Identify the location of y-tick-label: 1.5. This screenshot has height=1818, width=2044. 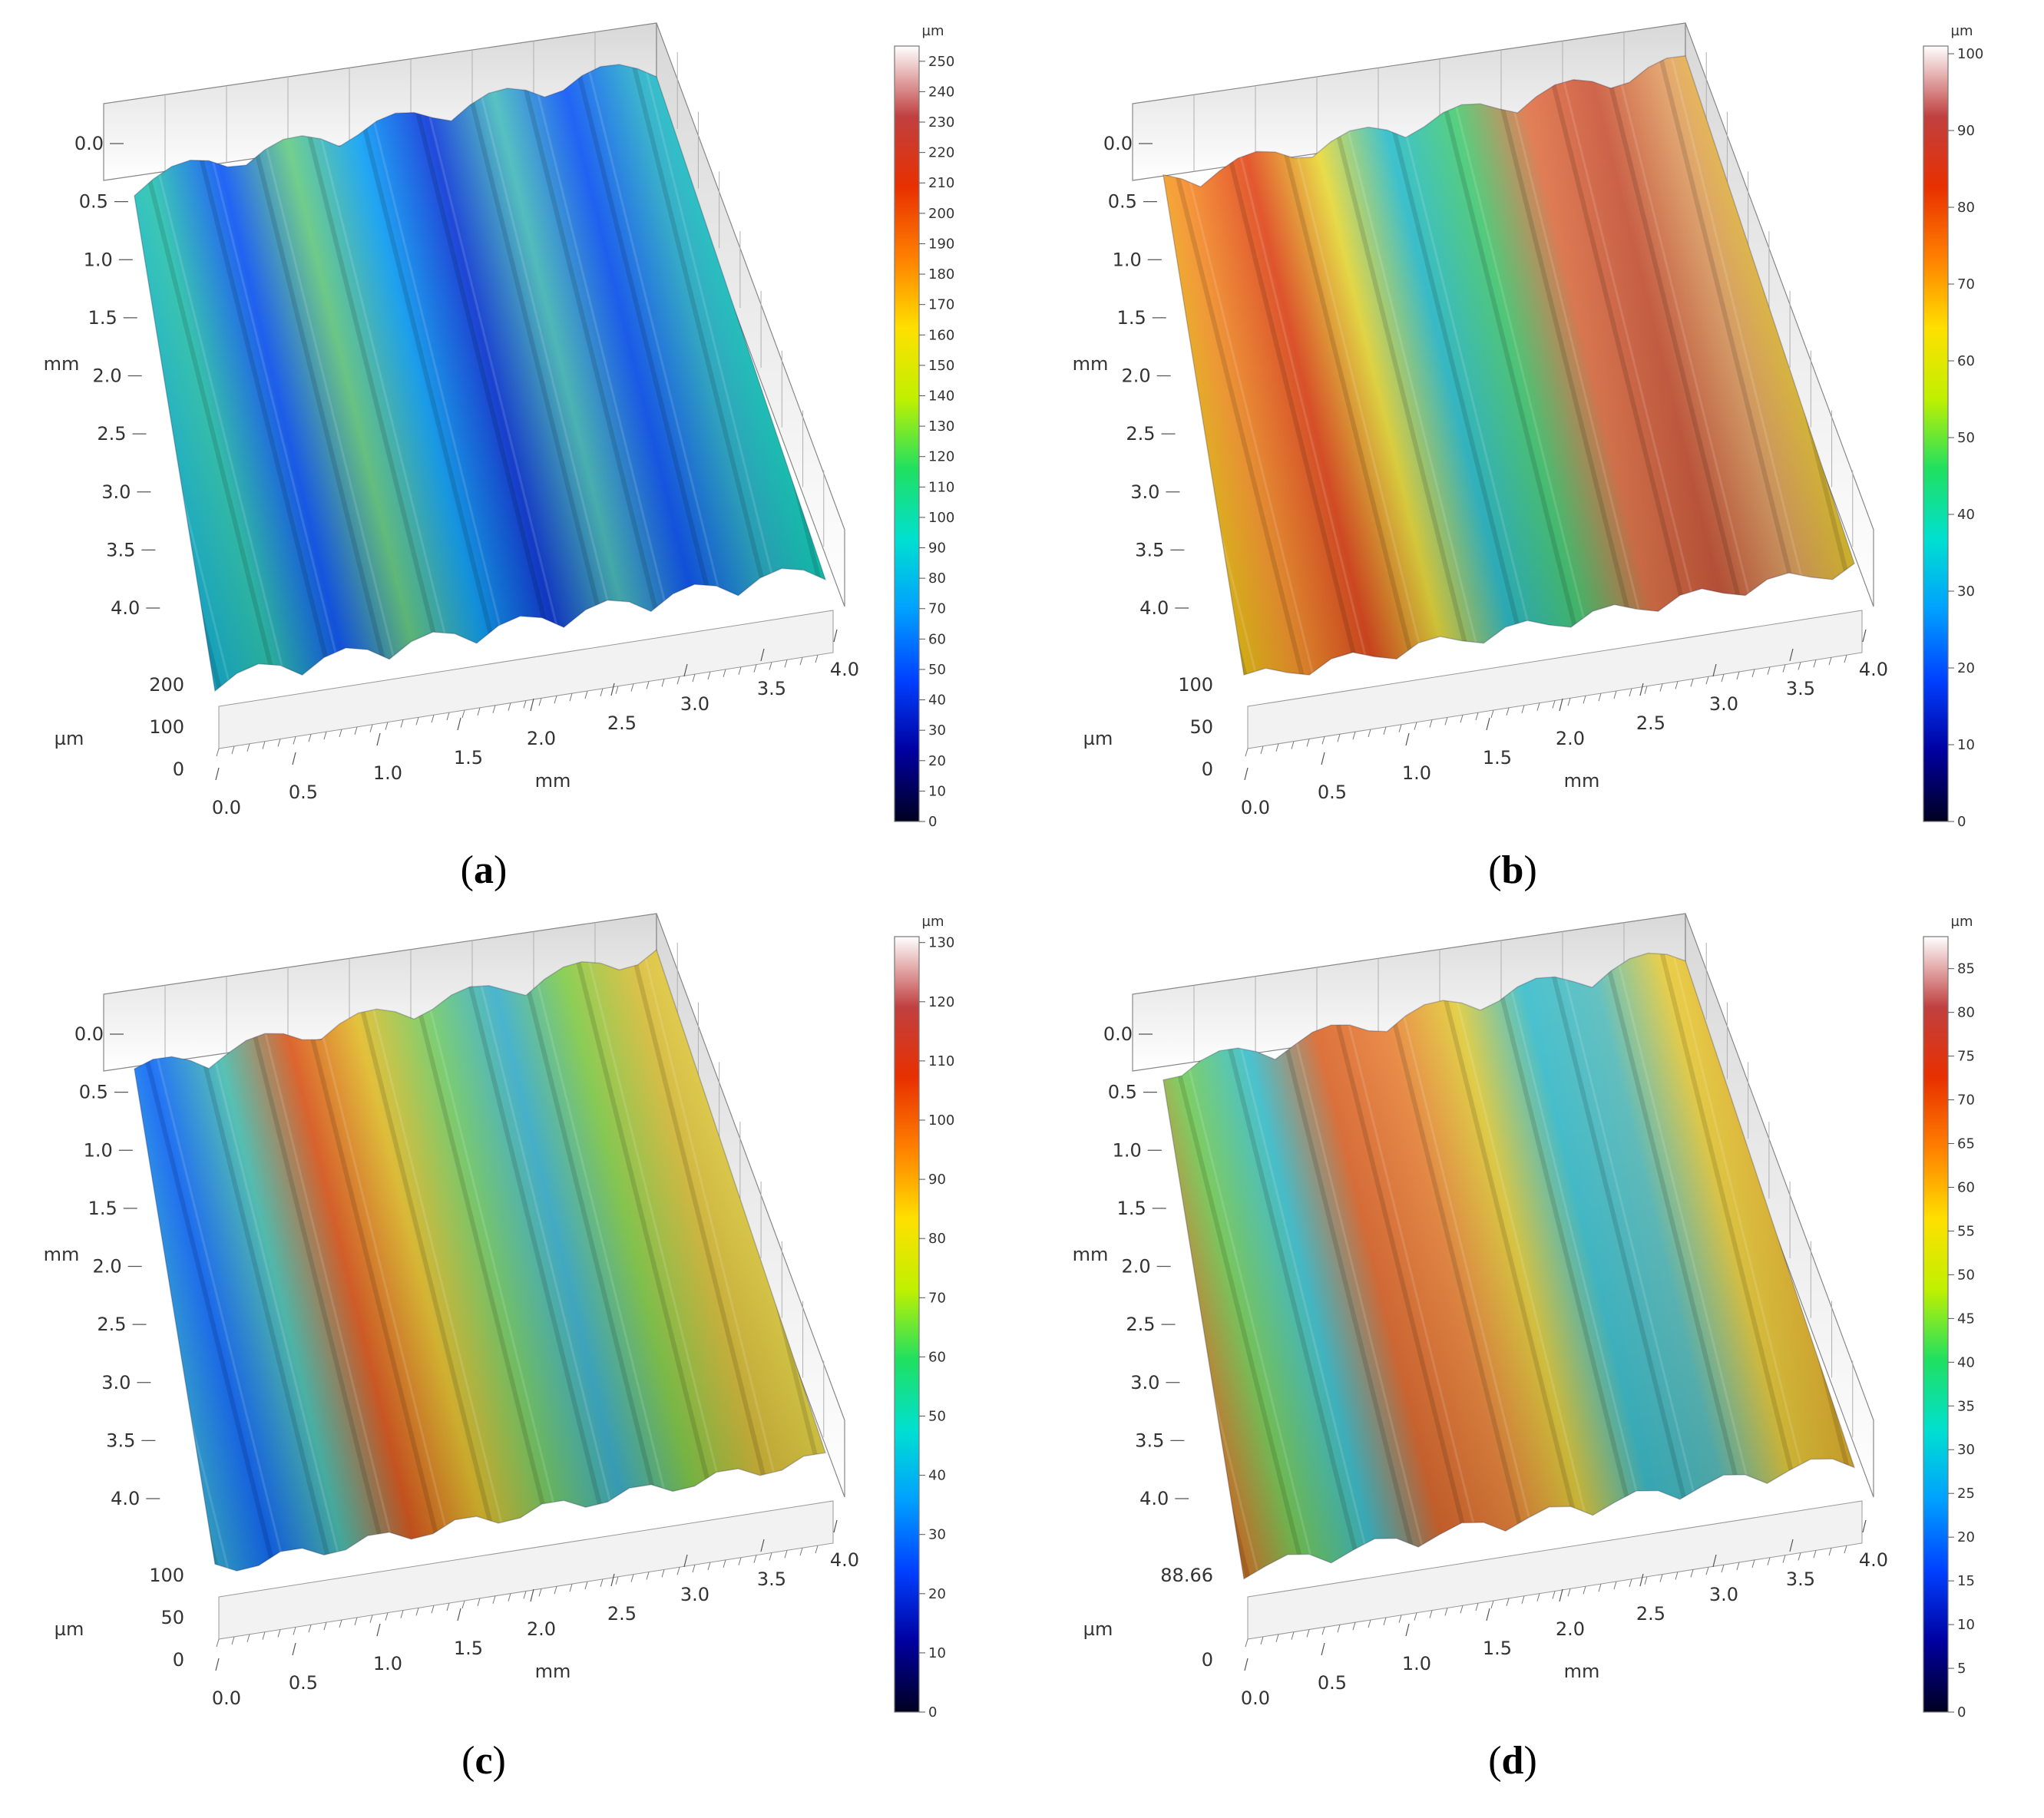
(1131, 1208).